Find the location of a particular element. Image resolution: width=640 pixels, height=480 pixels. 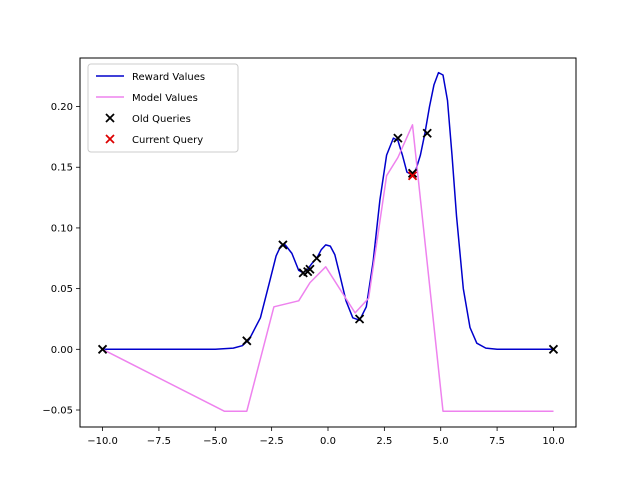

y-tick-label: 0.15 is located at coordinates (62, 168).